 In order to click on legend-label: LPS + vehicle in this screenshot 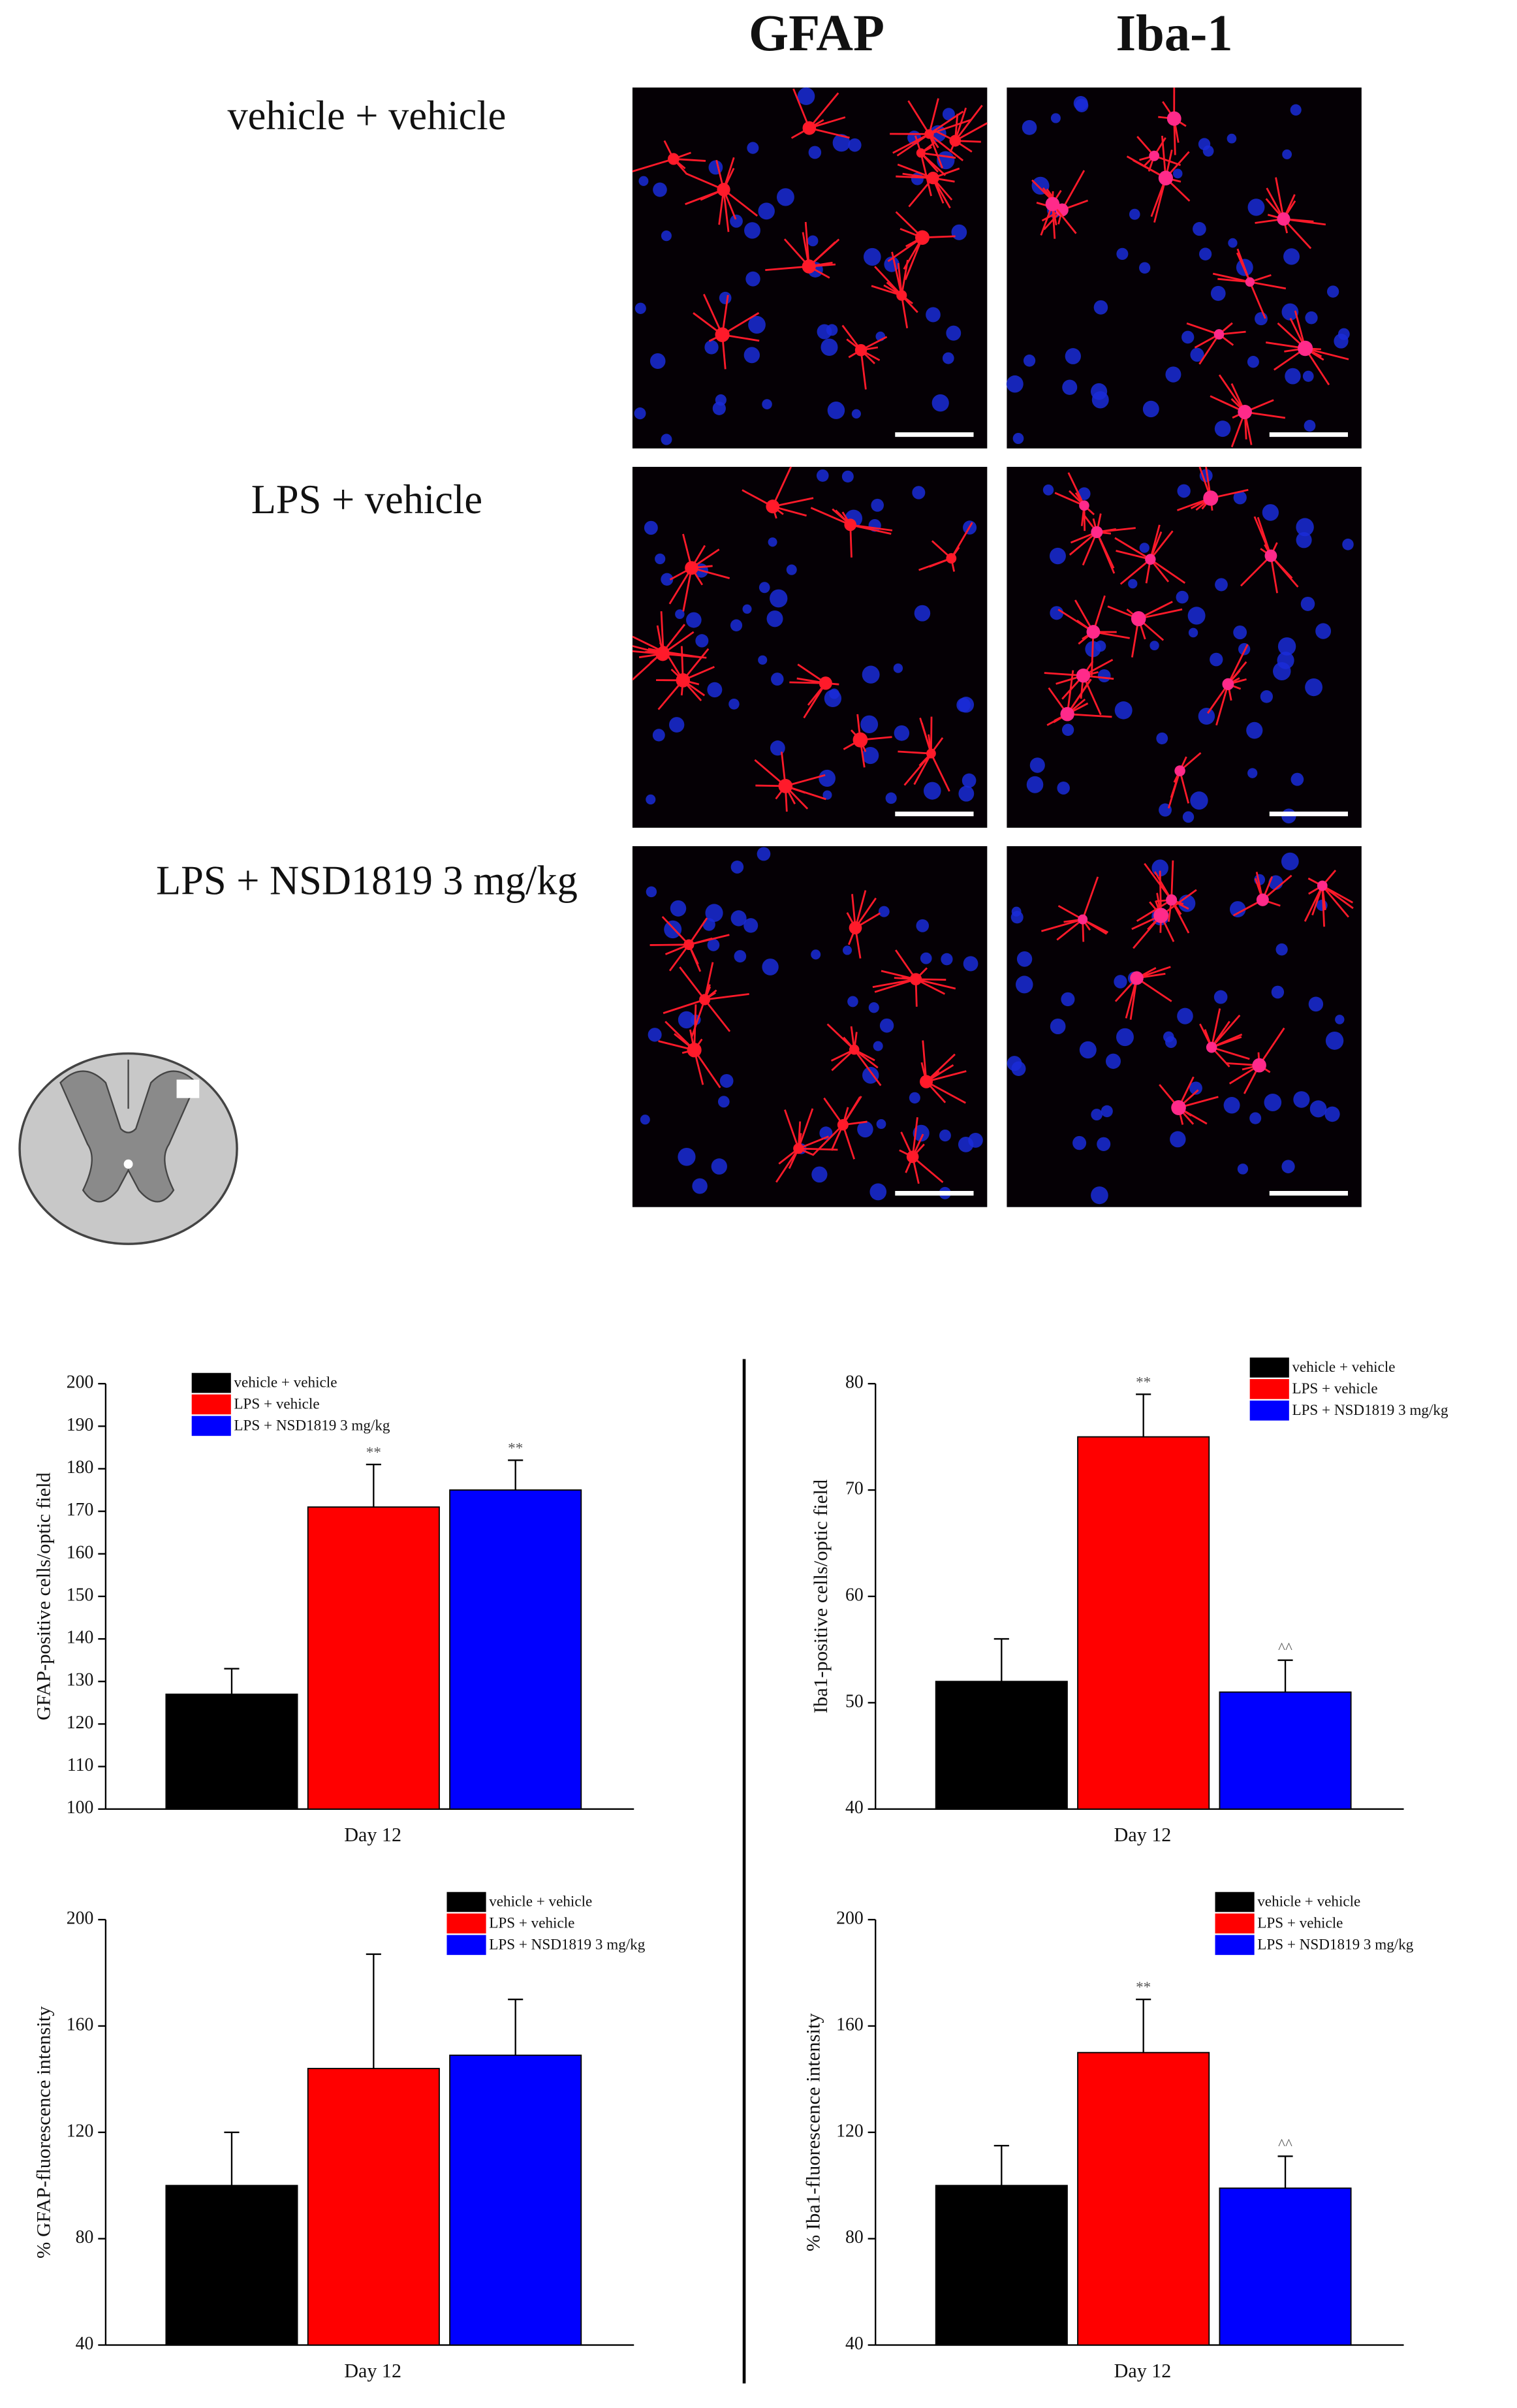, I will do `click(1300, 1922)`.